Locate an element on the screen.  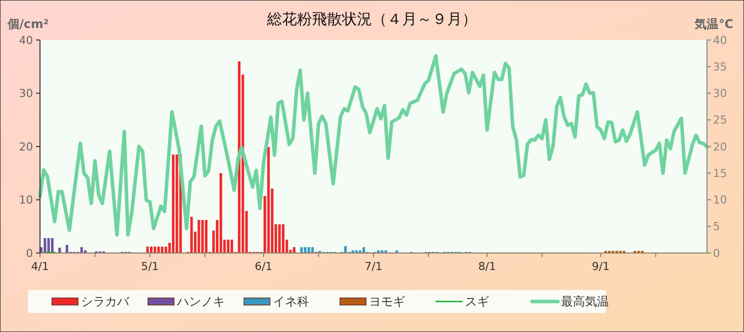
y-axis-title: 個/cm² is located at coordinates (27, 24).